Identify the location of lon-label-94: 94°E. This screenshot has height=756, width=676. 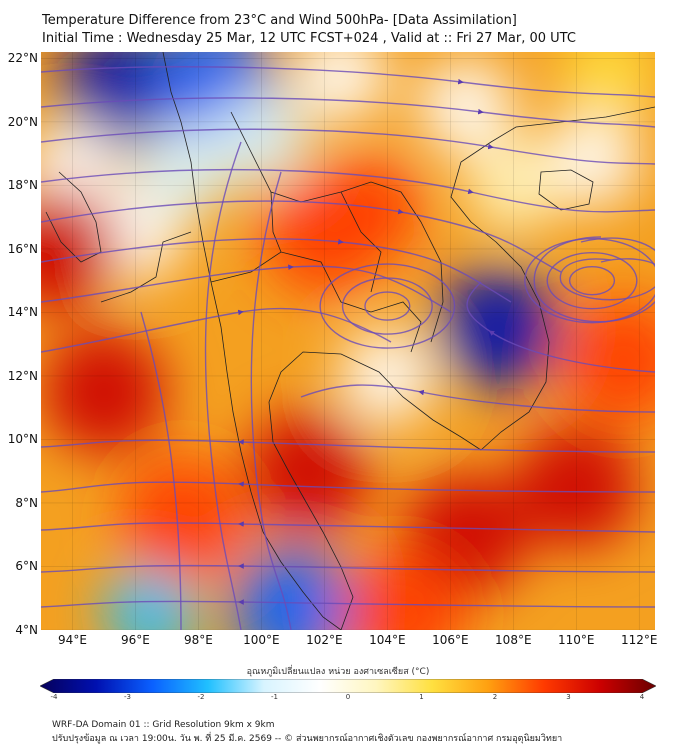
(72, 640).